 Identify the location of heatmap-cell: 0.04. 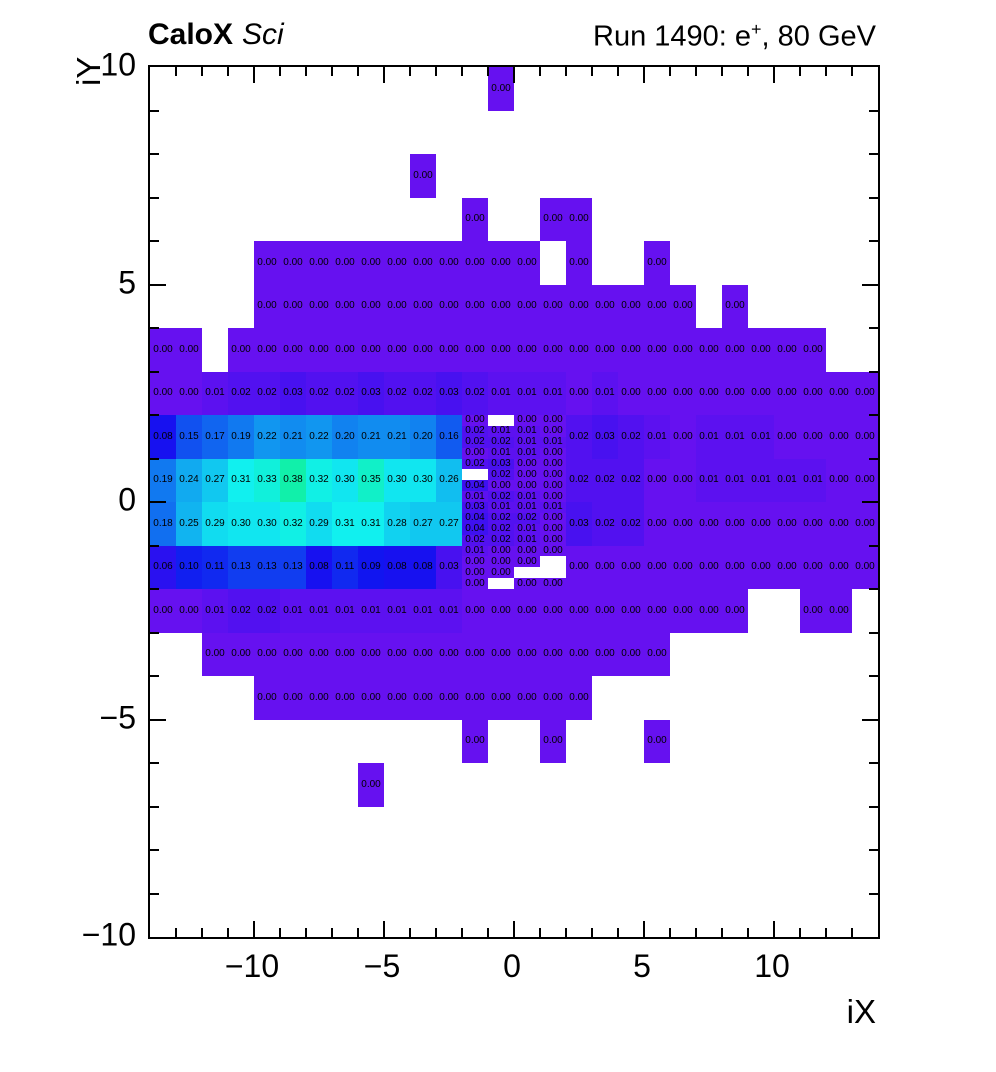
(475, 529).